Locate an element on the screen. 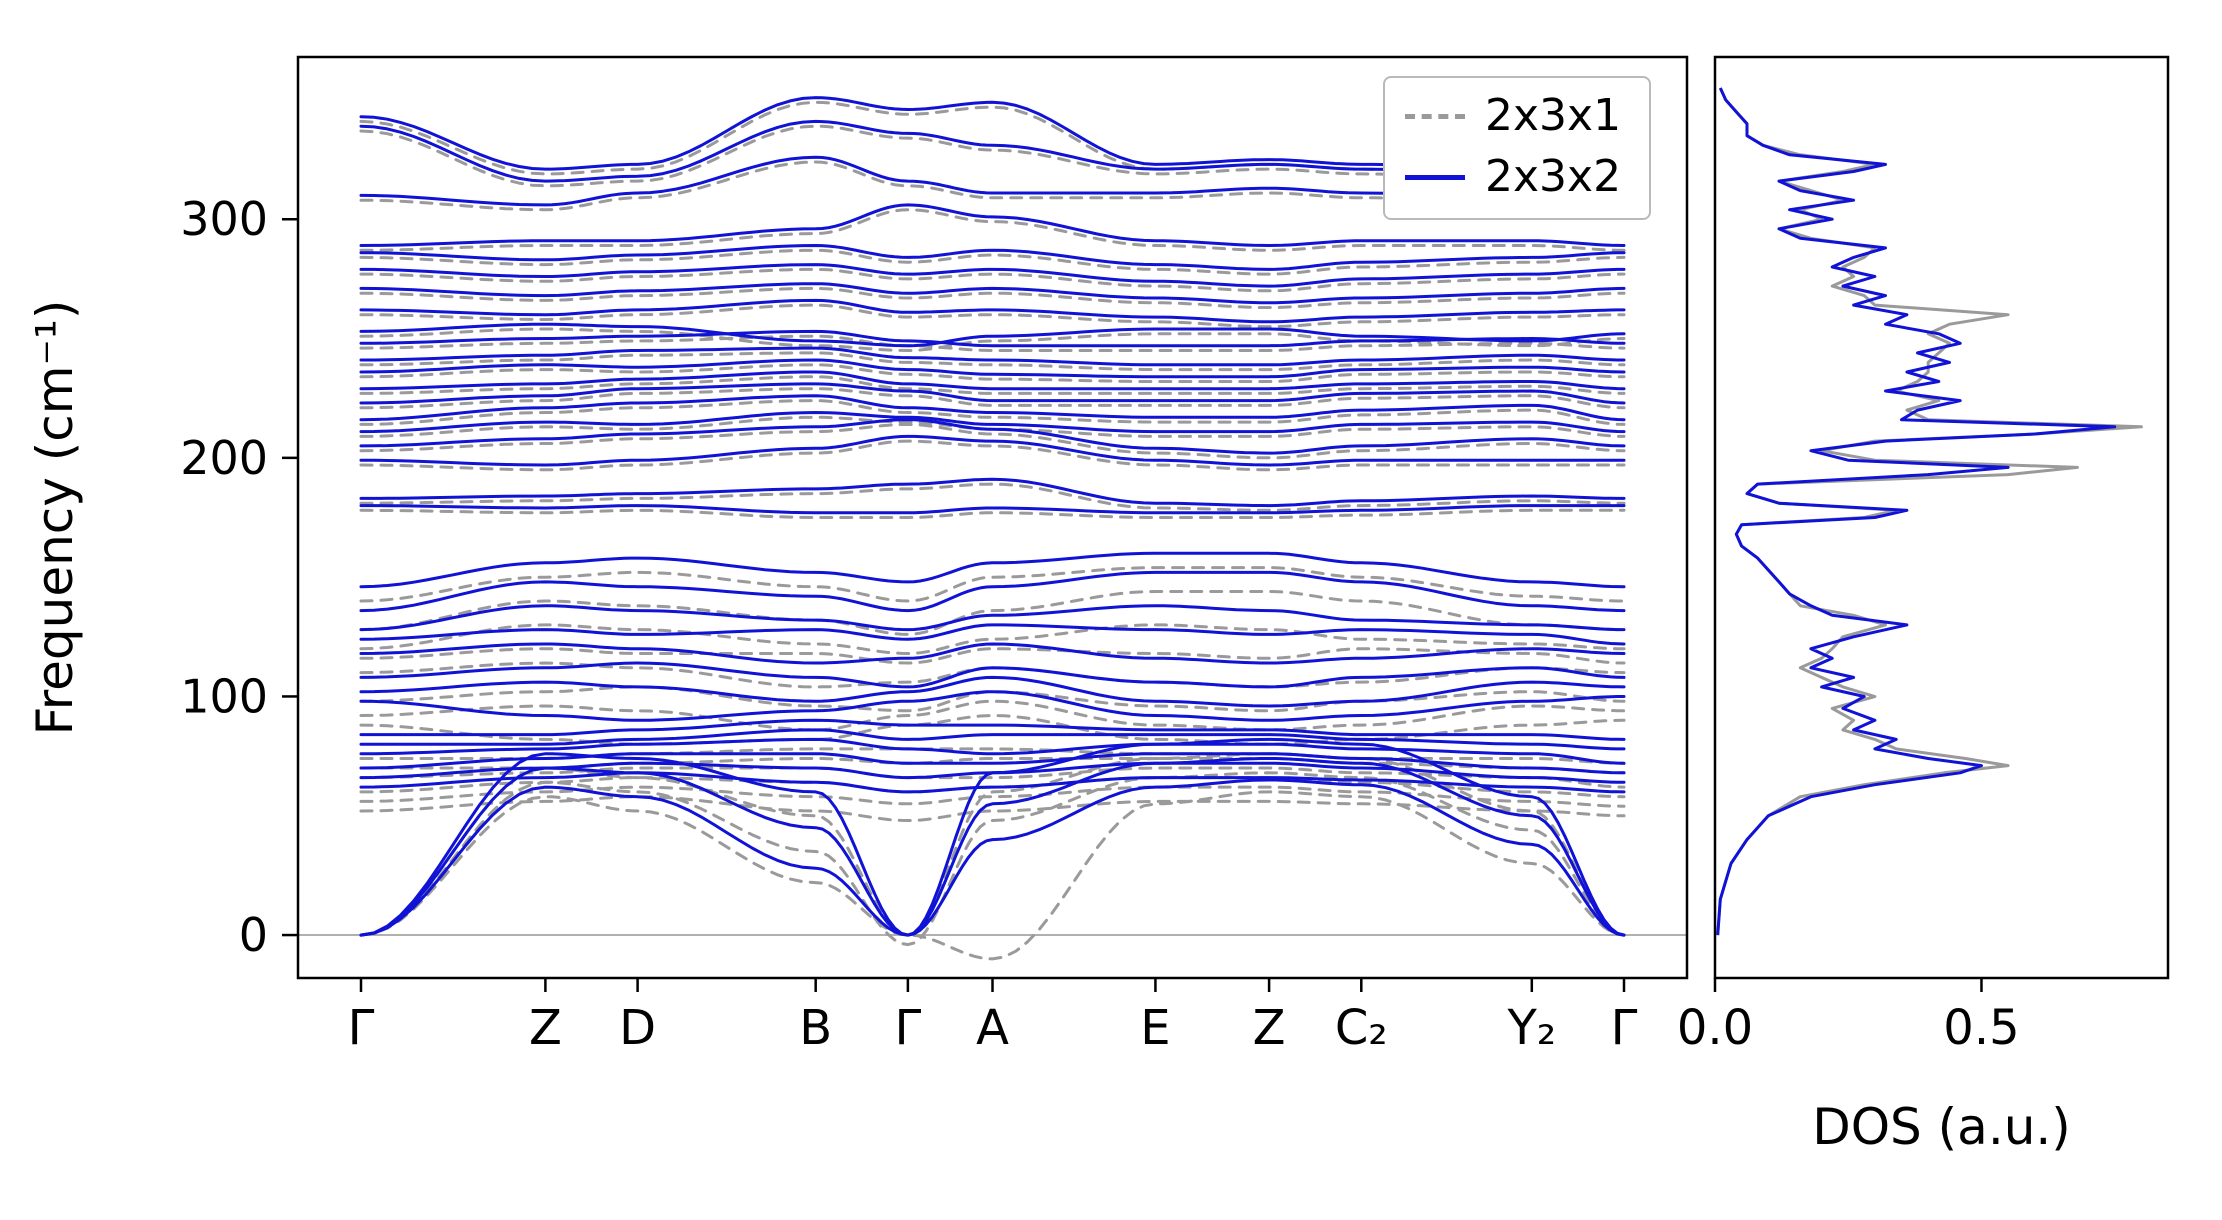  kpoint-label: Y₂ is located at coordinates (1532, 1028).